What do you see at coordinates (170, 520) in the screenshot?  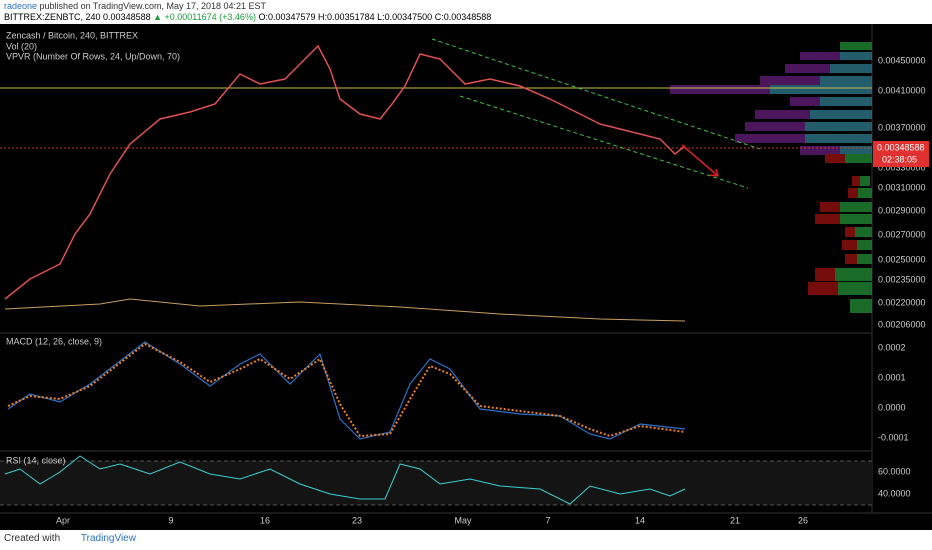 I see `date-label: 9` at bounding box center [170, 520].